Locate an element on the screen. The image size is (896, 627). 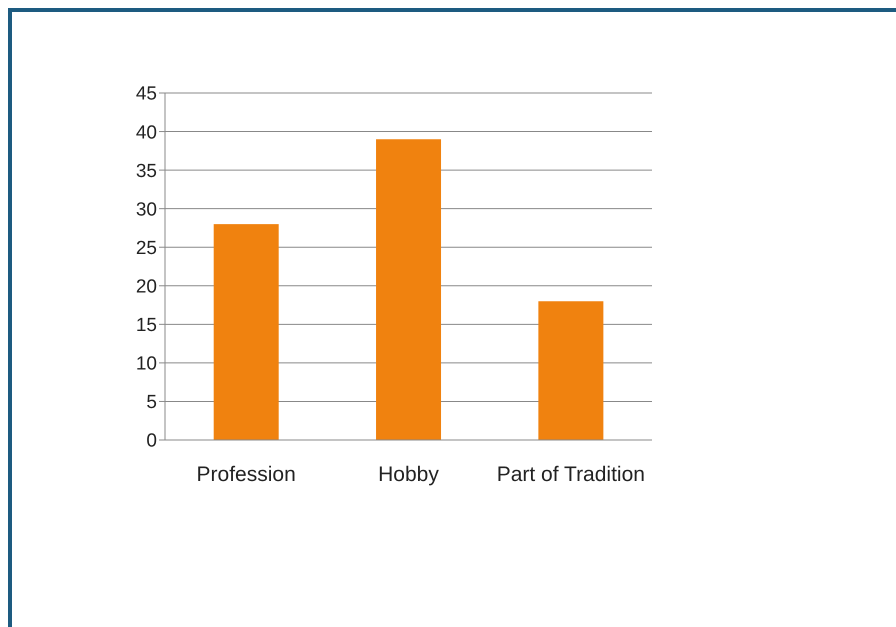
y-tick-label: 30 is located at coordinates (146, 209).